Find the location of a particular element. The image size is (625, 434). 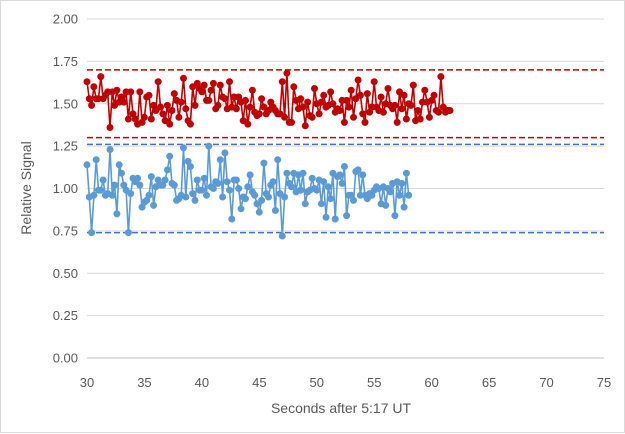

y-tick-label: 1.75 is located at coordinates (65, 61).